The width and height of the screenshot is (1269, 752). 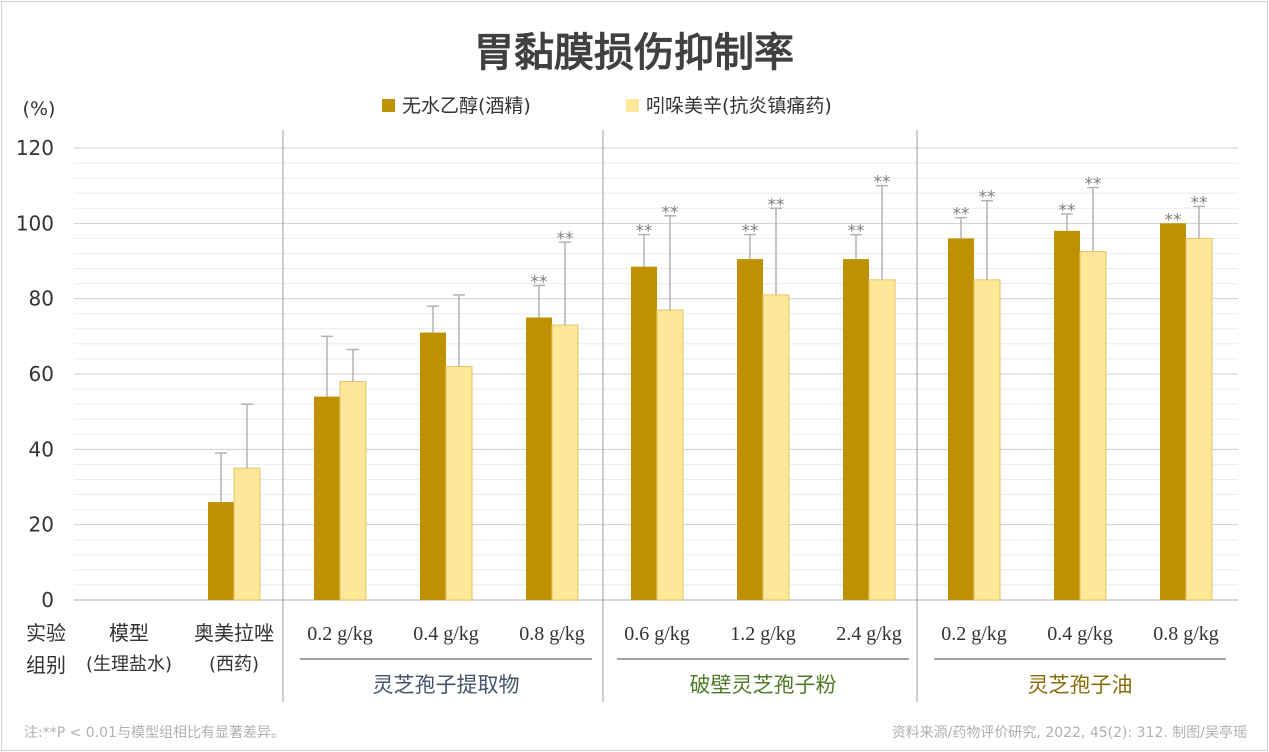 I want to click on legend: 无水乙醇(酒精) 吲哚美辛(抗炎镇痛药), so click(x=607, y=106).